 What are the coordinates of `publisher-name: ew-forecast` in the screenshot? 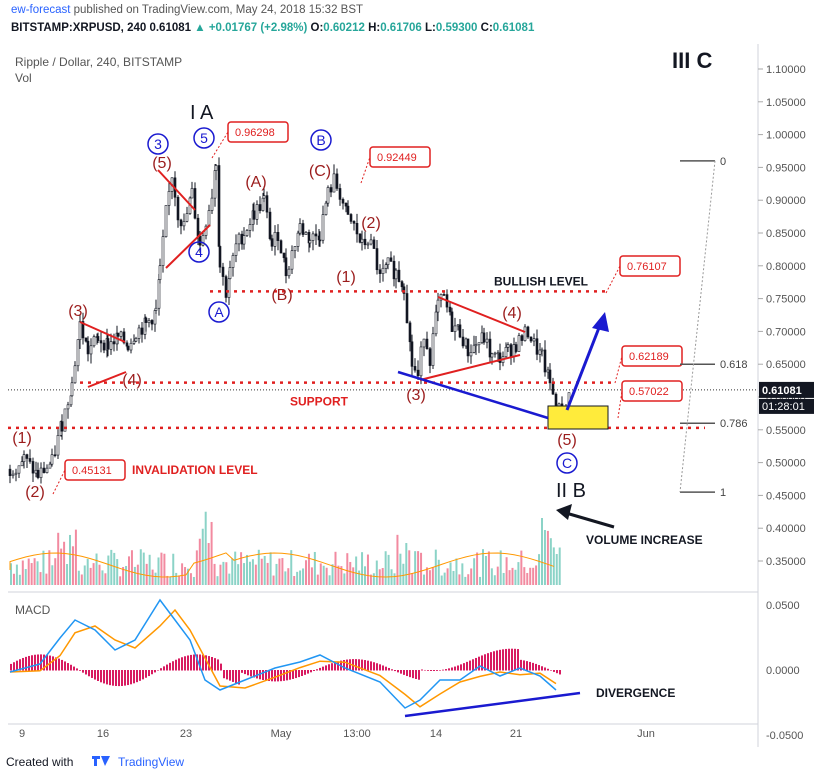 It's located at (41, 10).